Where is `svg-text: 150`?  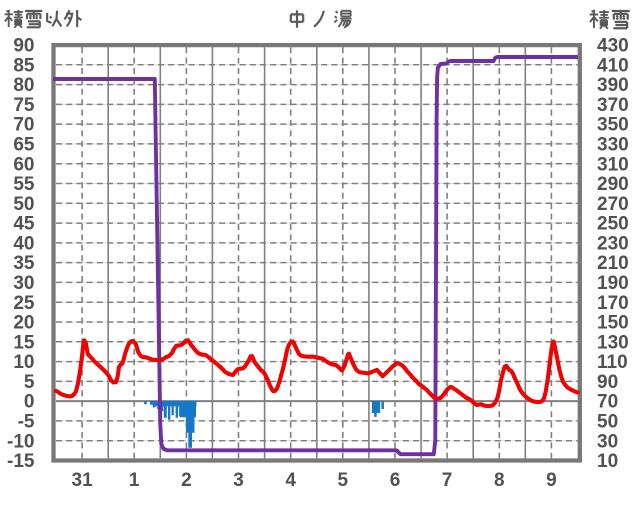
svg-text: 150 is located at coordinates (613, 323).